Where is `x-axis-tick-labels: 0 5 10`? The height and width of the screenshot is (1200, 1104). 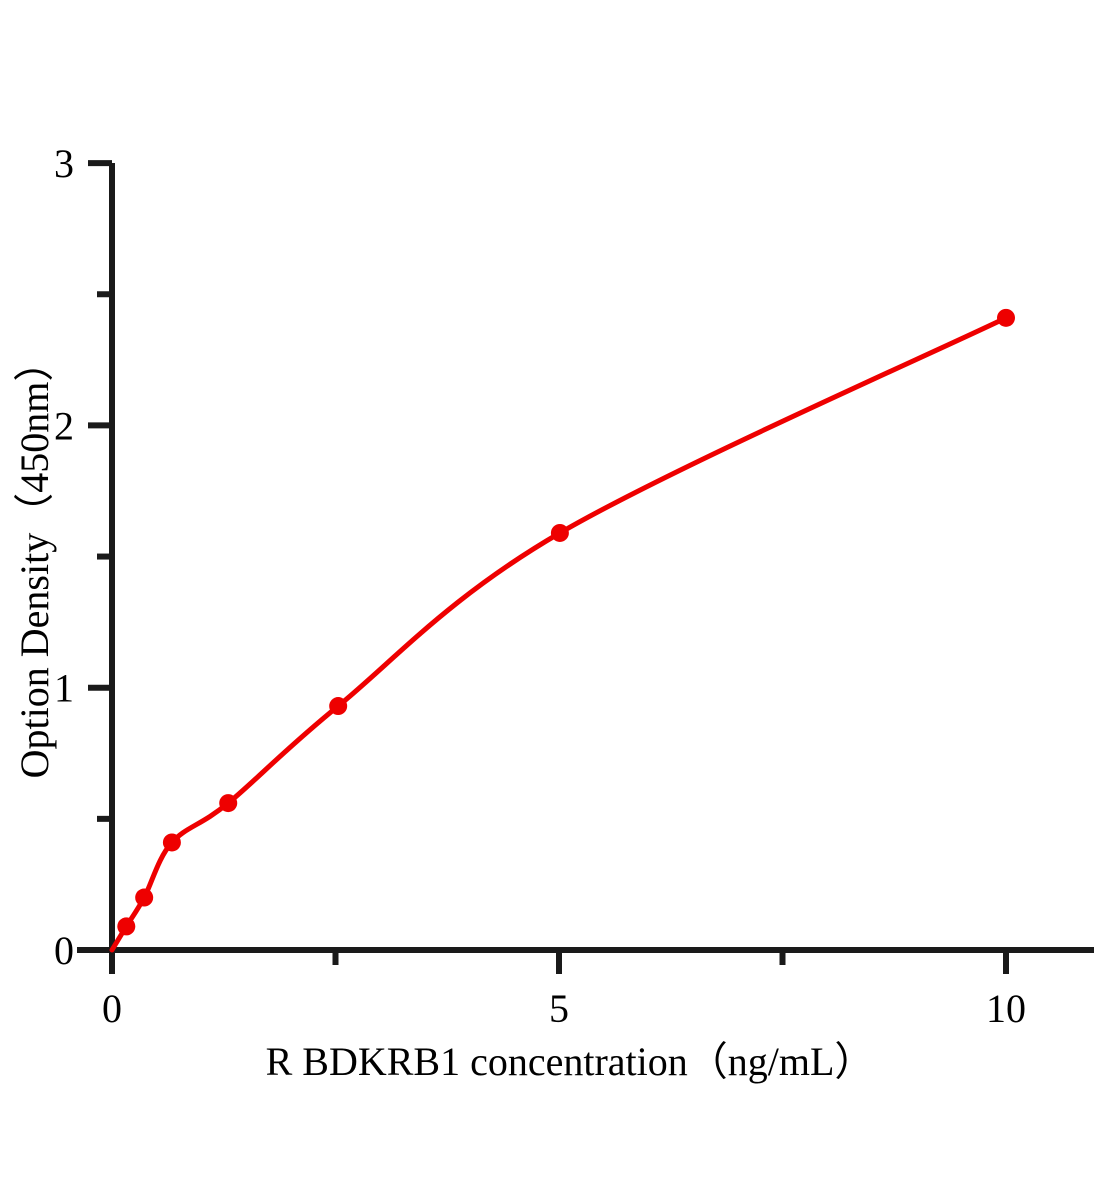
x-axis-tick-labels: 0 5 10 is located at coordinates (564, 1008).